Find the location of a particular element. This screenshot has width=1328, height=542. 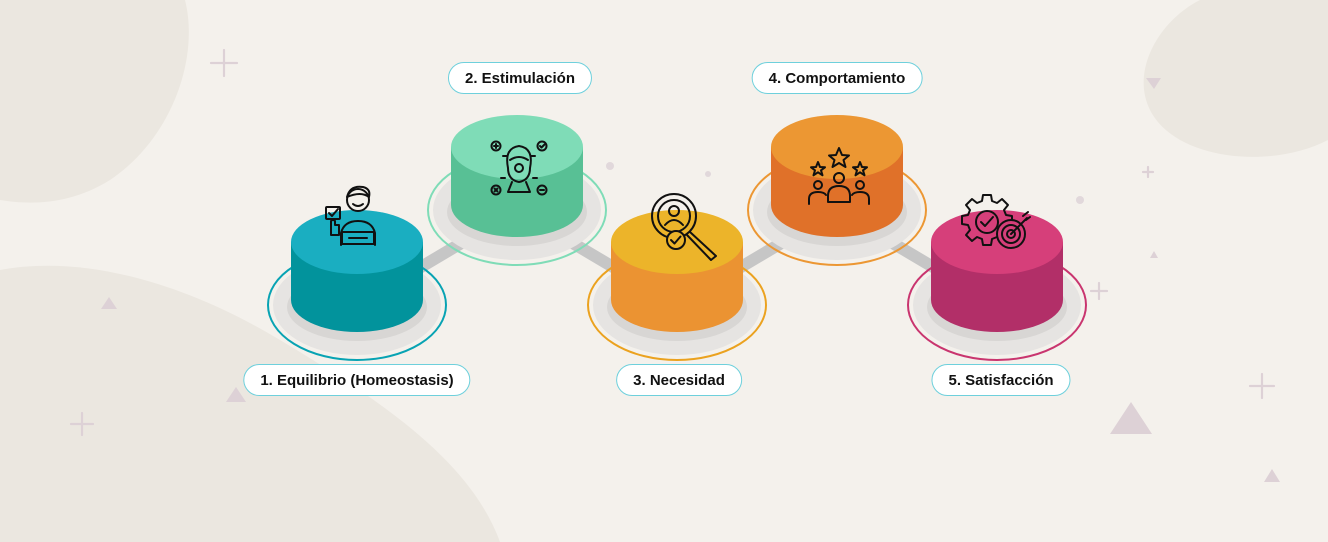

step-label-5: 5. Satisfacción is located at coordinates (1001, 380).